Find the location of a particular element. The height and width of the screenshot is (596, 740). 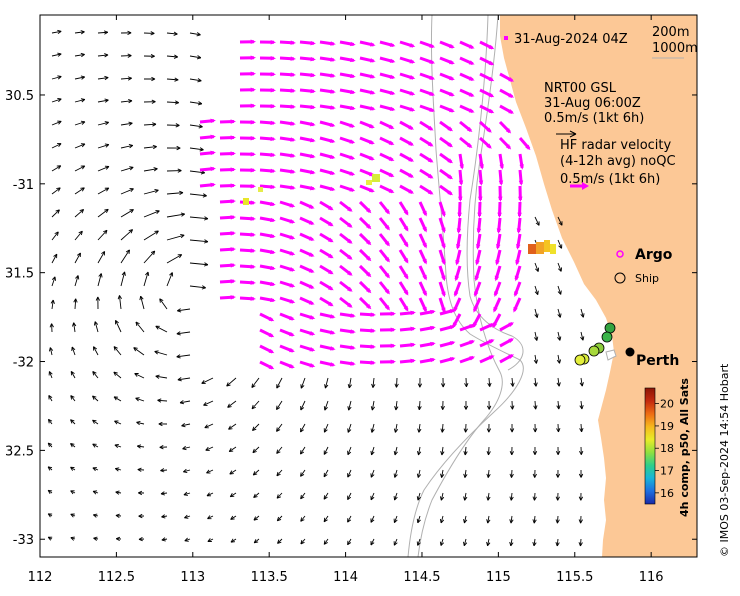

x-tick-label: 112.5 is located at coordinates (116, 577).